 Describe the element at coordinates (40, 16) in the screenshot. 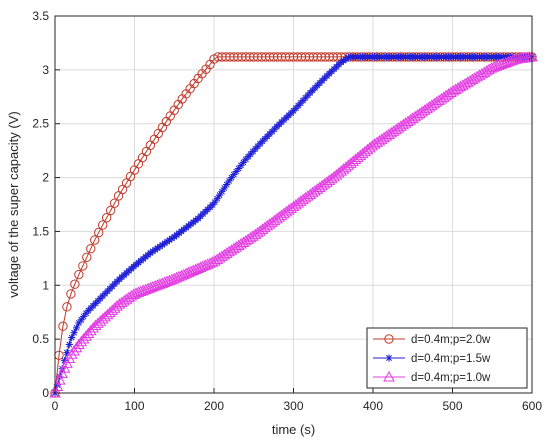

I see `y-tick-label: 3.5` at that location.